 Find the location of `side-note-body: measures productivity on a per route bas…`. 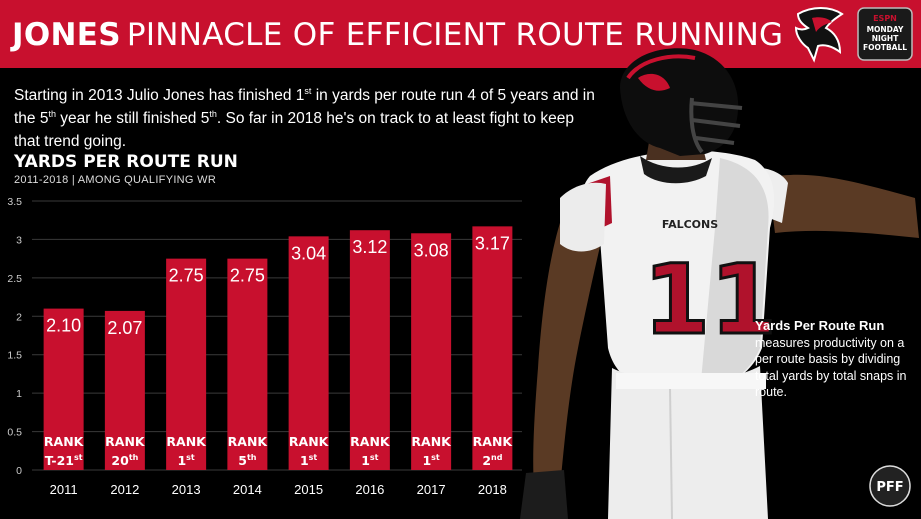

side-note-body: measures productivity on a per route bas… is located at coordinates (831, 367).